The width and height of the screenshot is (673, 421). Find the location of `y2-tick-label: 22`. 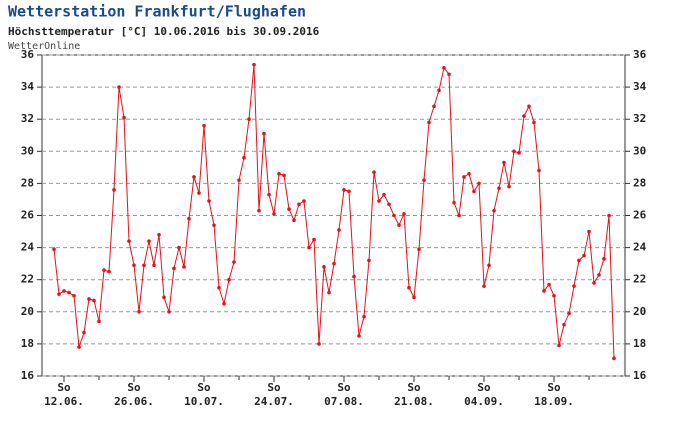

y2-tick-label: 22 is located at coordinates (639, 279).